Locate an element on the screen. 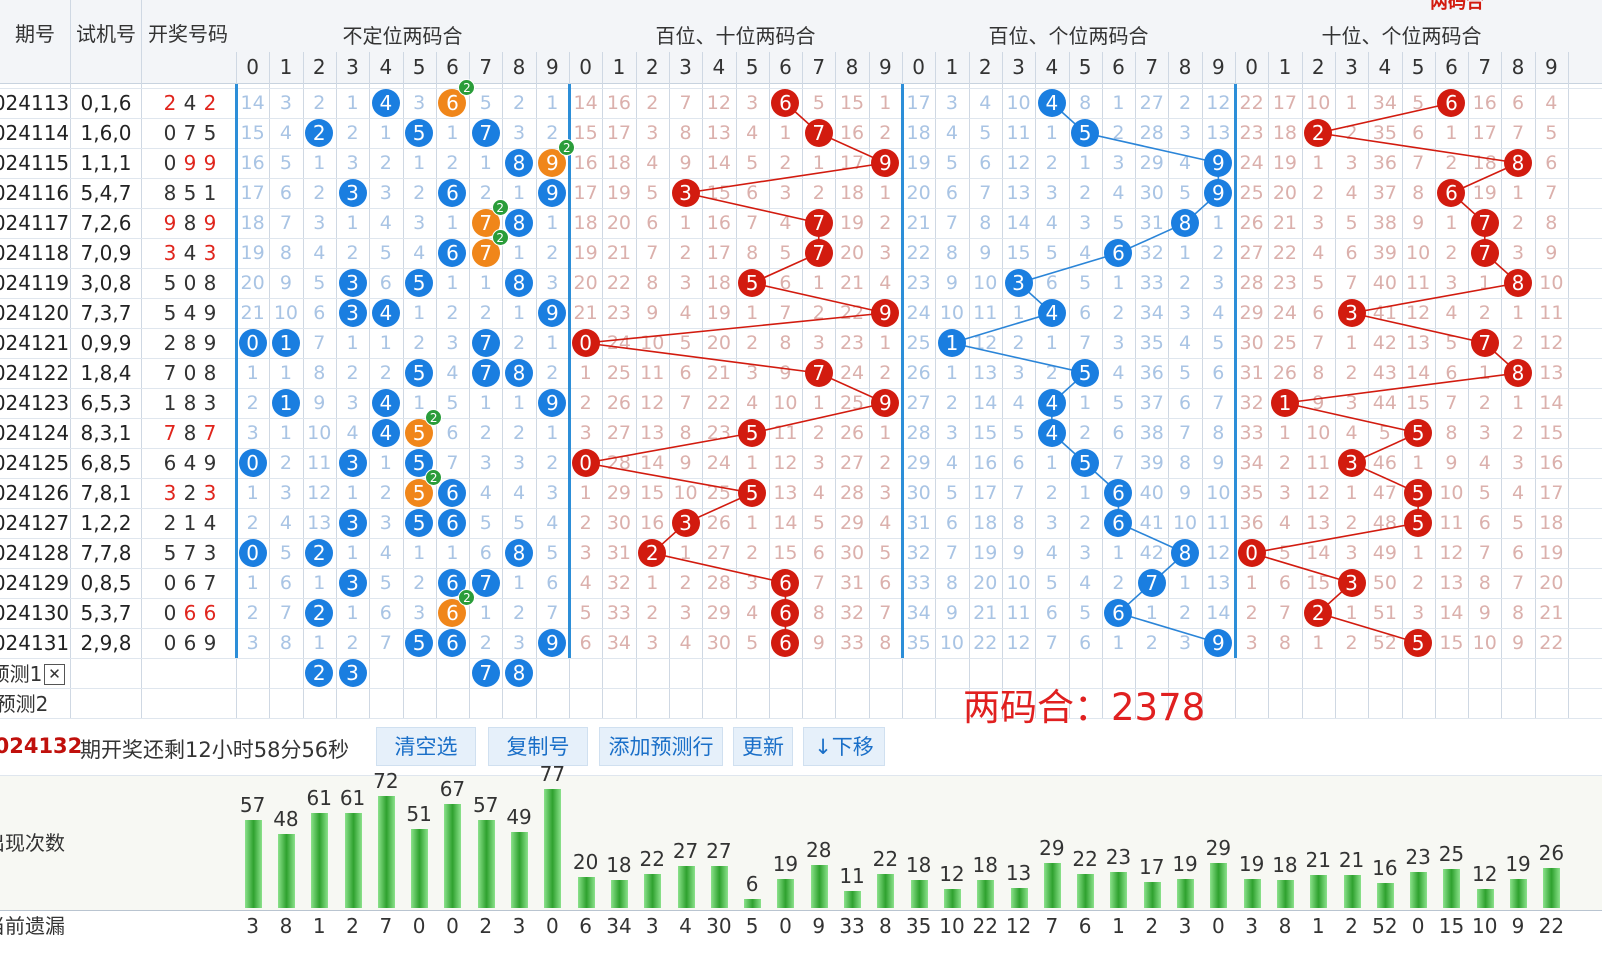 This screenshot has width=1602, height=958. grid-row-line is located at coordinates (801, 718).